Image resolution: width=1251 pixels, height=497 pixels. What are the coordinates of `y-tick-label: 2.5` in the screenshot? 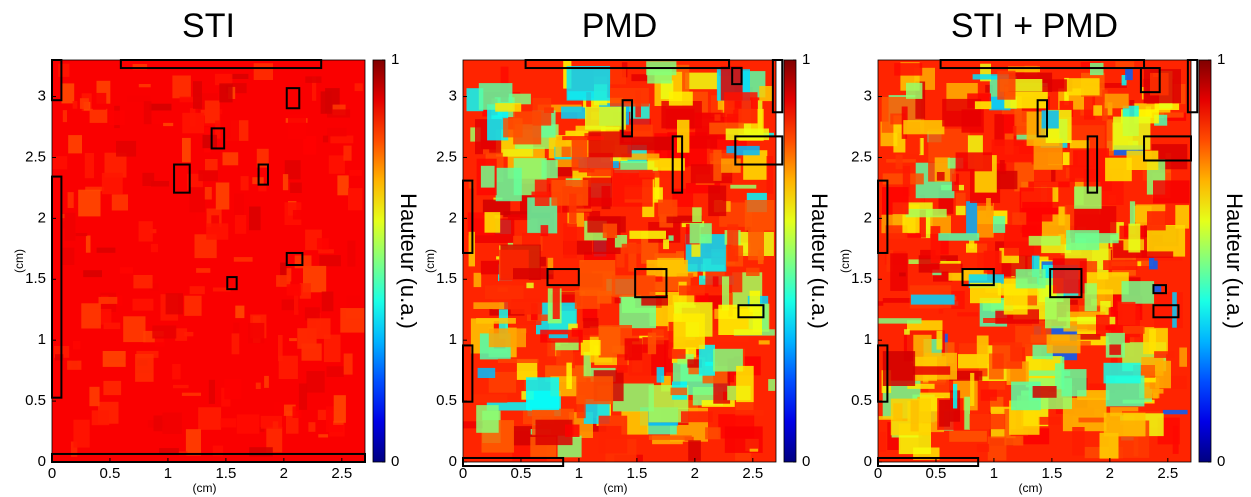 It's located at (35, 156).